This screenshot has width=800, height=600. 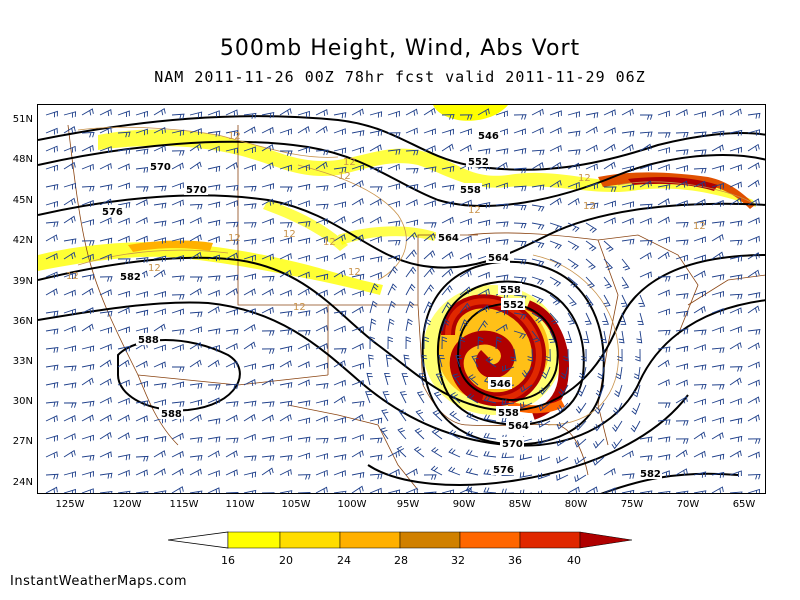 What do you see at coordinates (196, 190) in the screenshot?
I see `height-label: 570` at bounding box center [196, 190].